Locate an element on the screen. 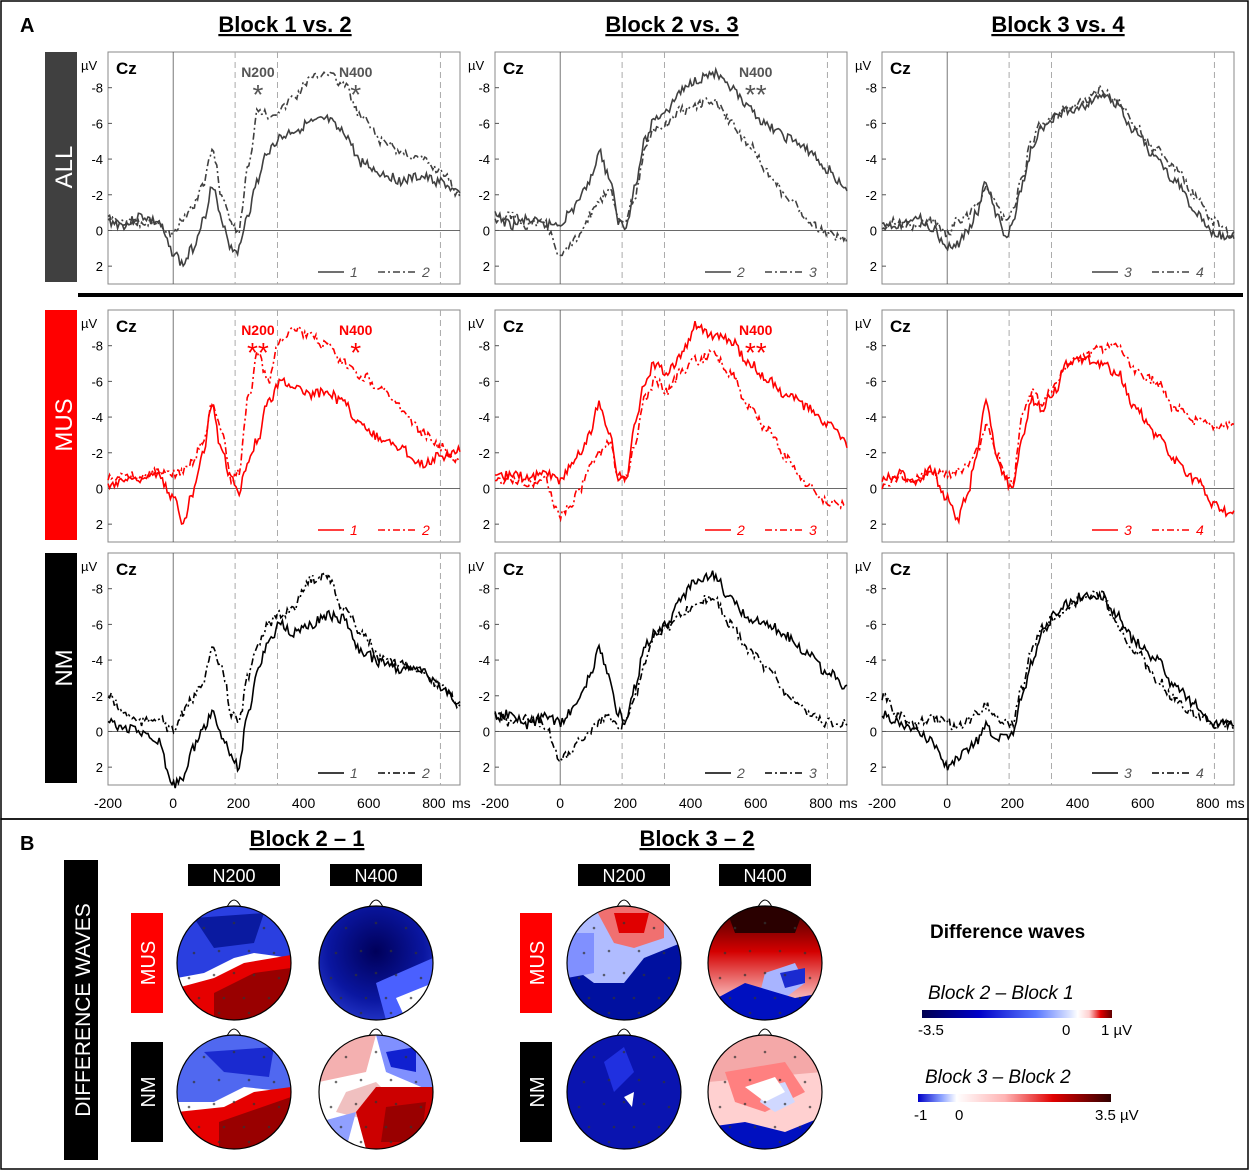  scale2-min: -1 is located at coordinates (920, 1115).